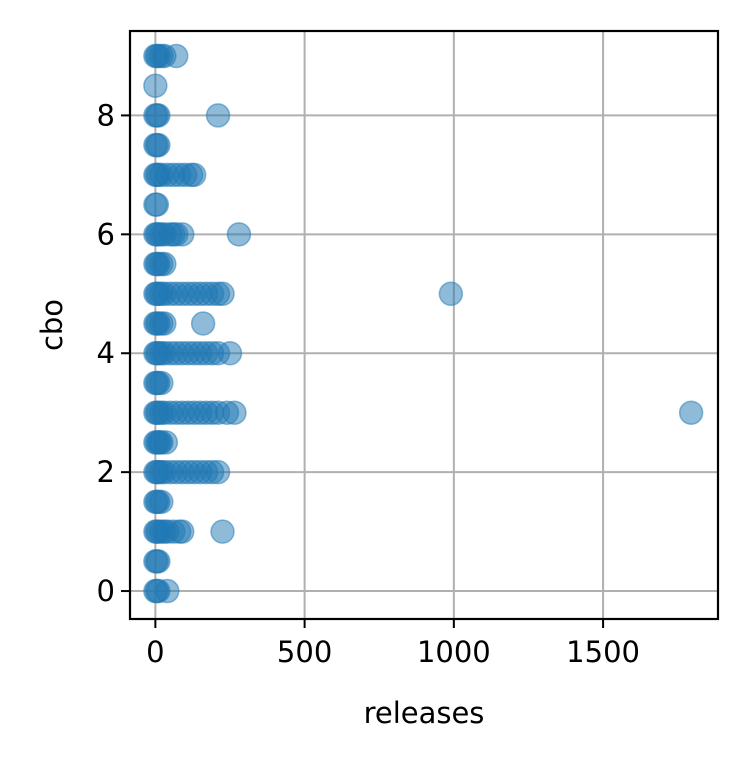 This screenshot has width=747, height=763. Describe the element at coordinates (155, 652) in the screenshot. I see `x-tick-label: 0` at that location.